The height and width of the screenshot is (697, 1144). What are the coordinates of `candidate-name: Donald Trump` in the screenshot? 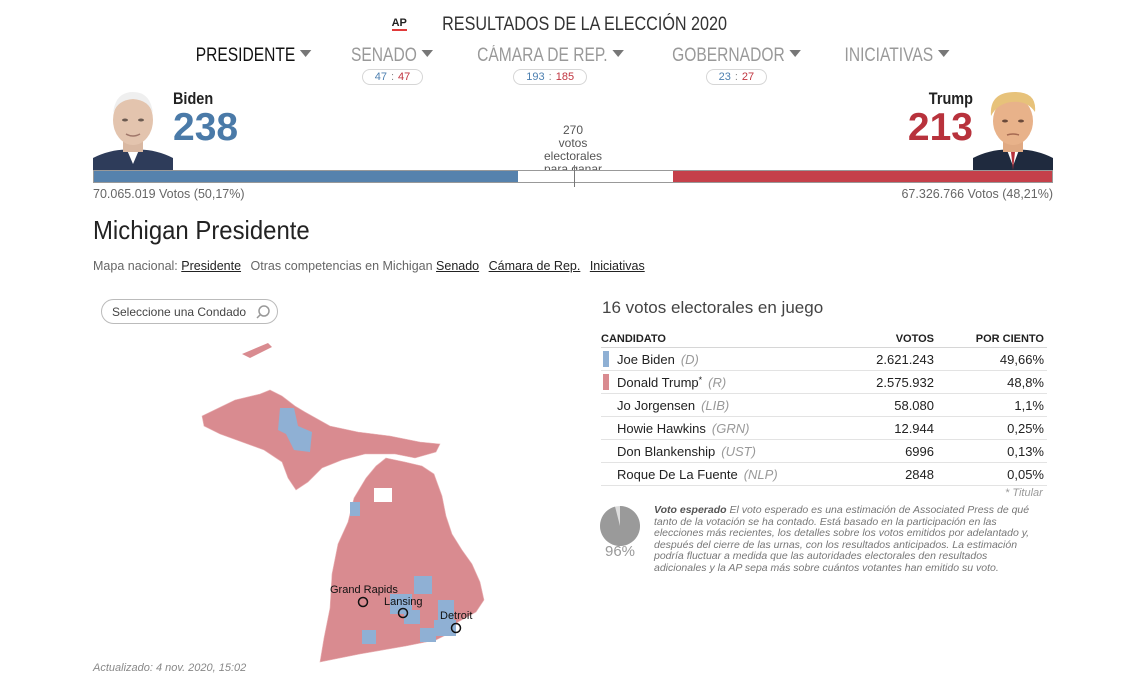 It's located at (658, 382).